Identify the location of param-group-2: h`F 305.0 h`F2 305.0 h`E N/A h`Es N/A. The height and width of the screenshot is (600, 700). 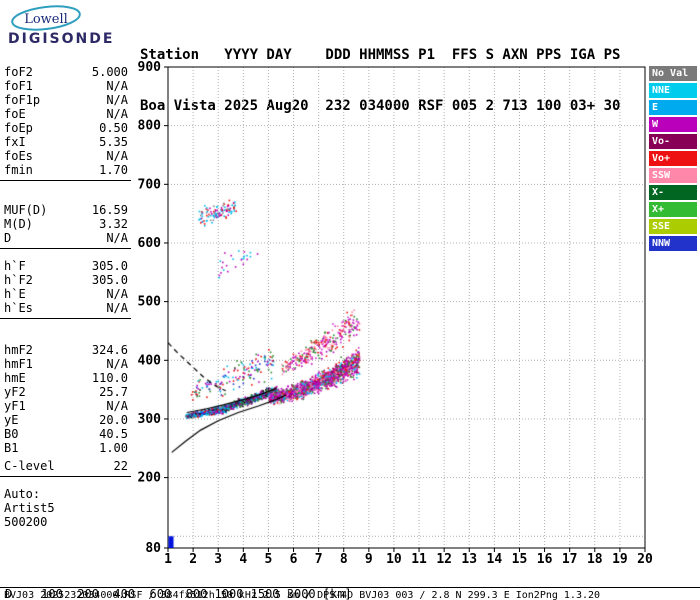
(65, 288).